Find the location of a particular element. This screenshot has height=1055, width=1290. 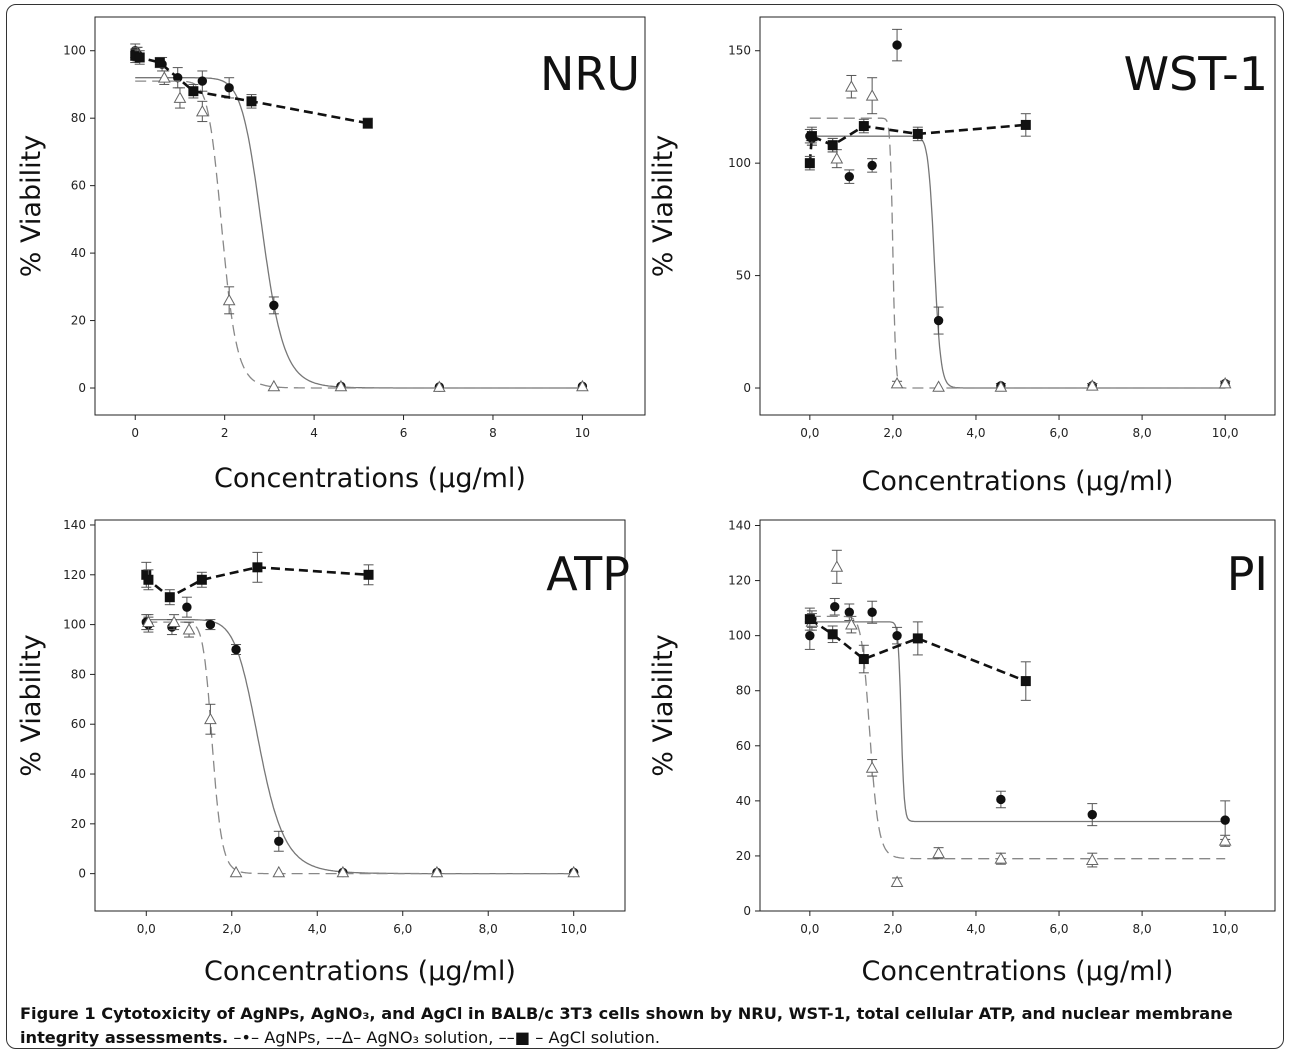

caption-label: Figure 1 is located at coordinates (58, 1013).